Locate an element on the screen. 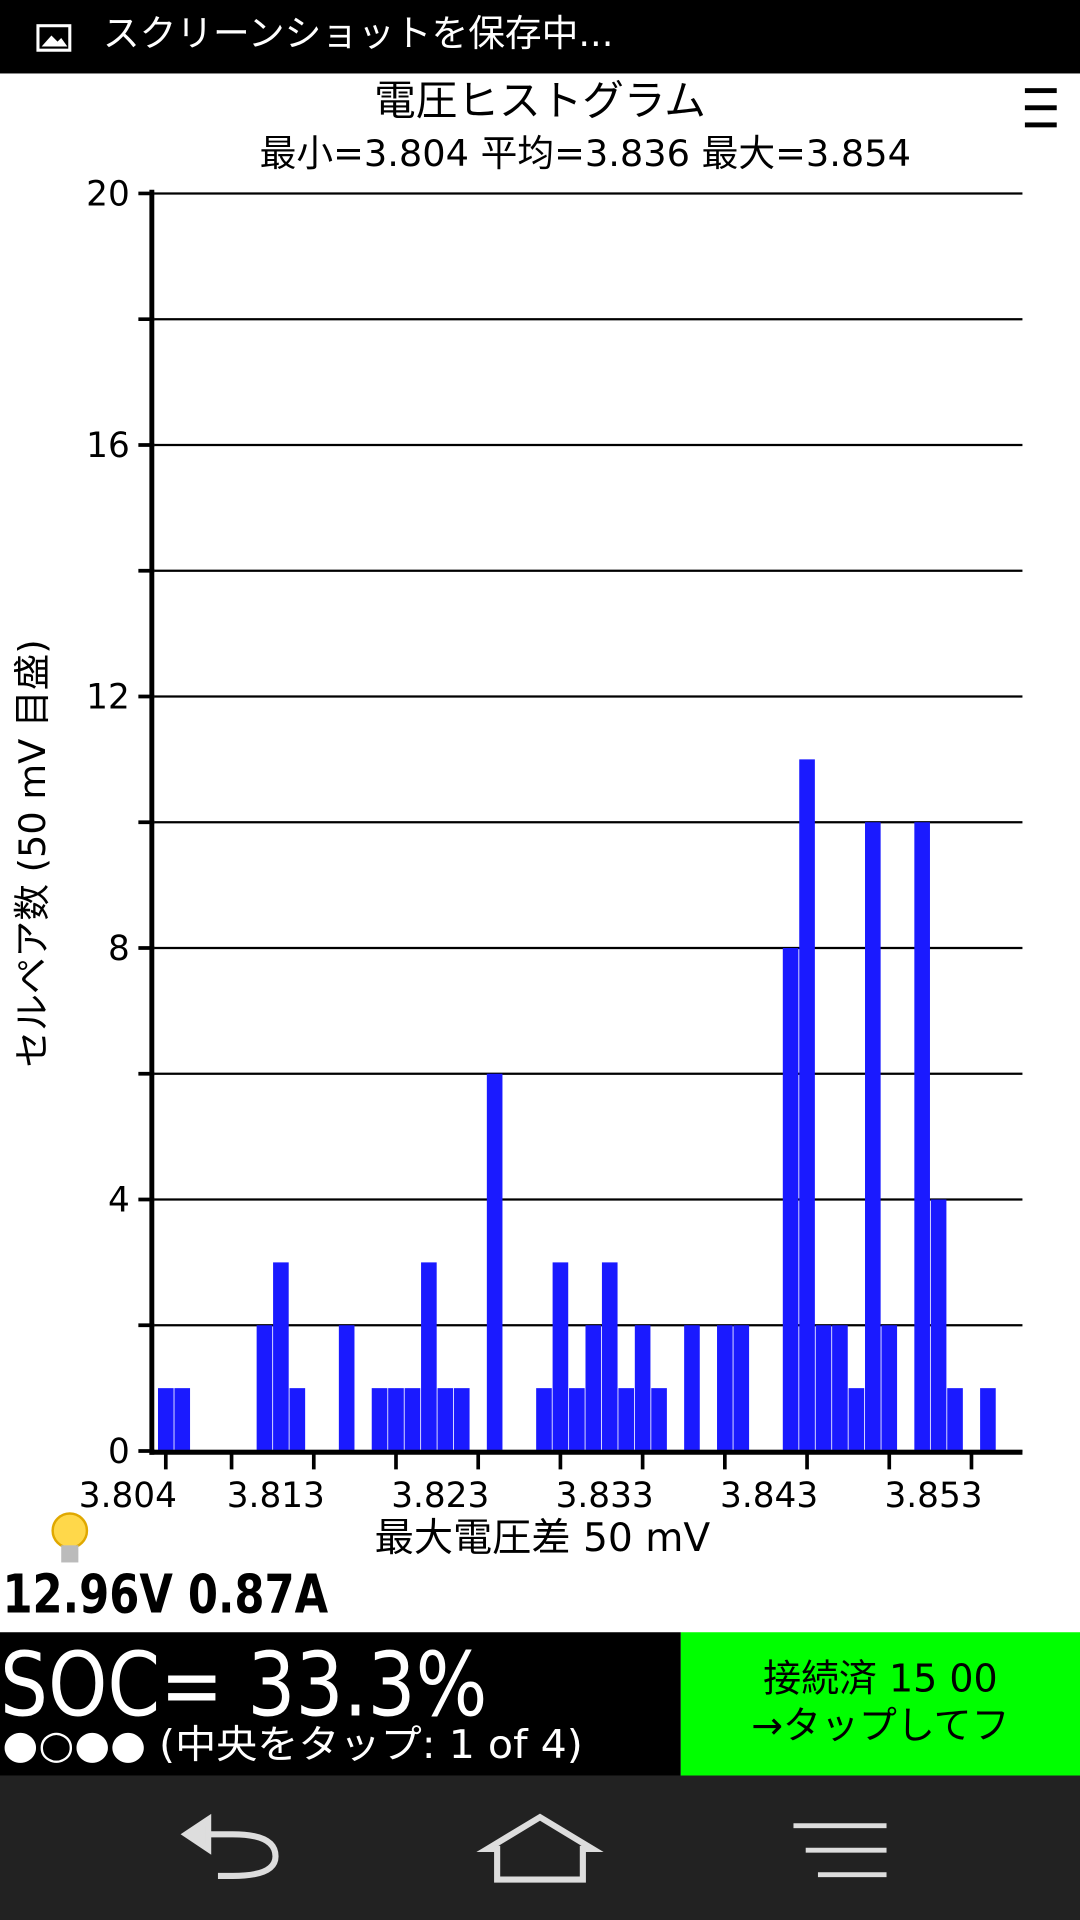 Image resolution: width=1080 pixels, height=1920 pixels. bulb-icon is located at coordinates (70, 1537).